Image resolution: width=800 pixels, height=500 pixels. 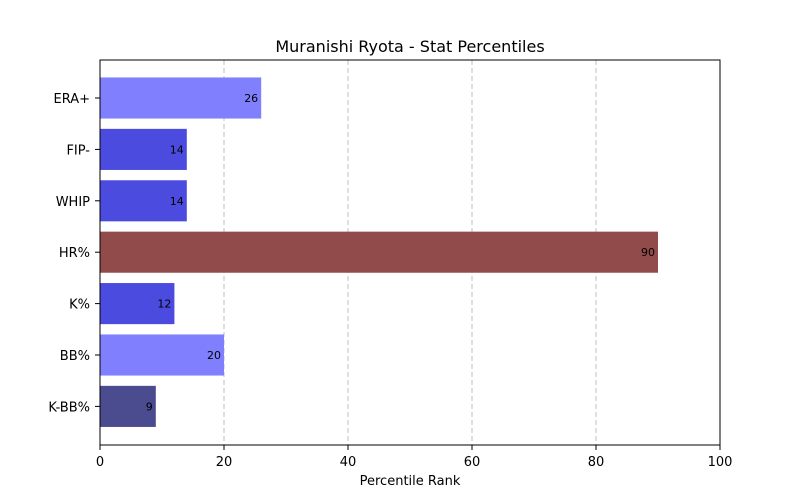 What do you see at coordinates (596, 462) in the screenshot?
I see `x-tick-label: 80` at bounding box center [596, 462].